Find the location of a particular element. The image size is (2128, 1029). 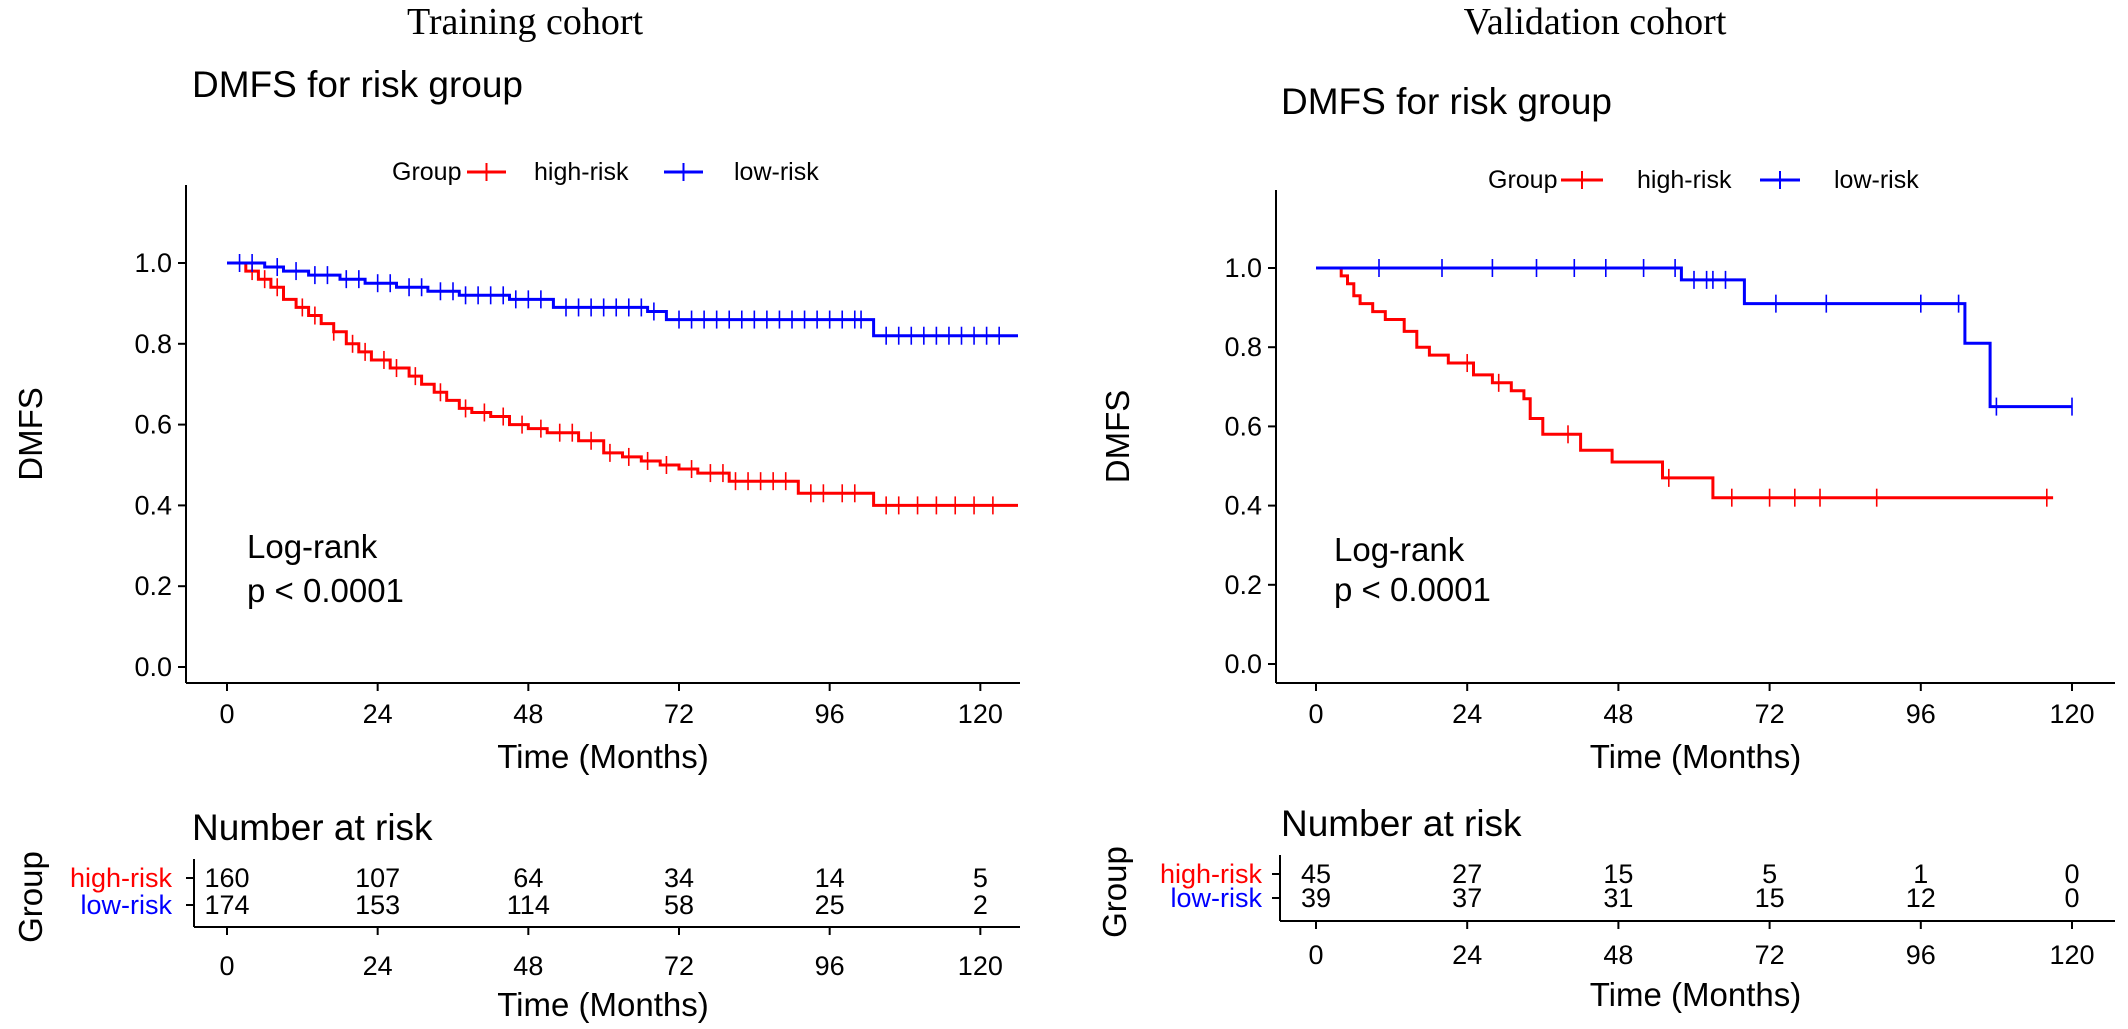

risk-count: 107 is located at coordinates (377, 878).